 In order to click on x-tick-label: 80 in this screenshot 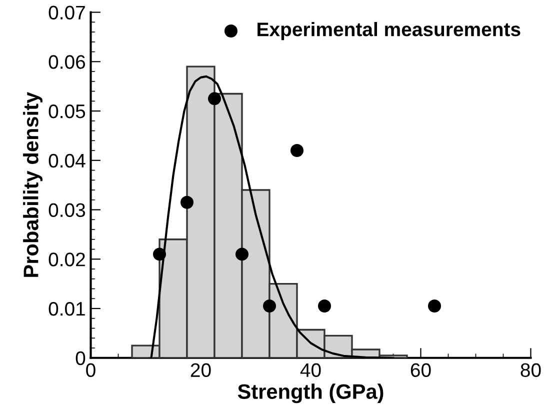, I will do `click(530, 370)`.